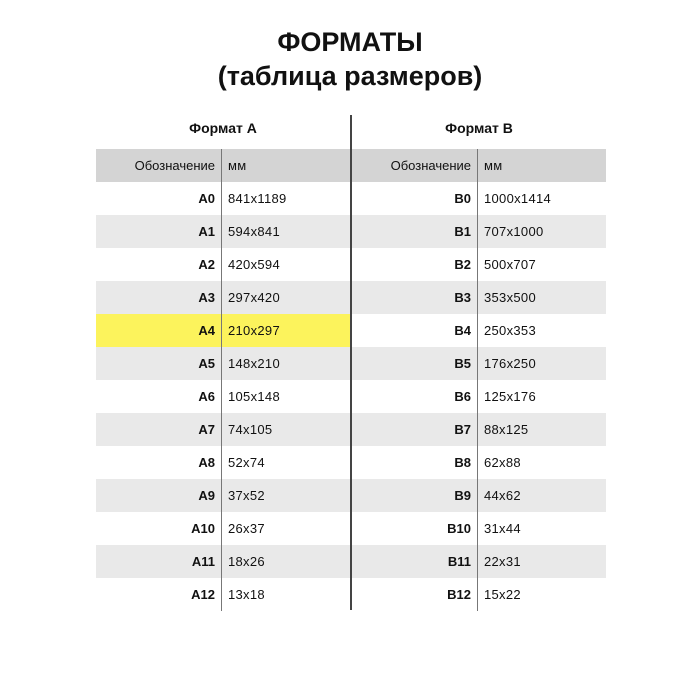 Image resolution: width=700 pixels, height=700 pixels. Describe the element at coordinates (223, 231) in the screenshot. I see `table-row: A1 594x841` at that location.